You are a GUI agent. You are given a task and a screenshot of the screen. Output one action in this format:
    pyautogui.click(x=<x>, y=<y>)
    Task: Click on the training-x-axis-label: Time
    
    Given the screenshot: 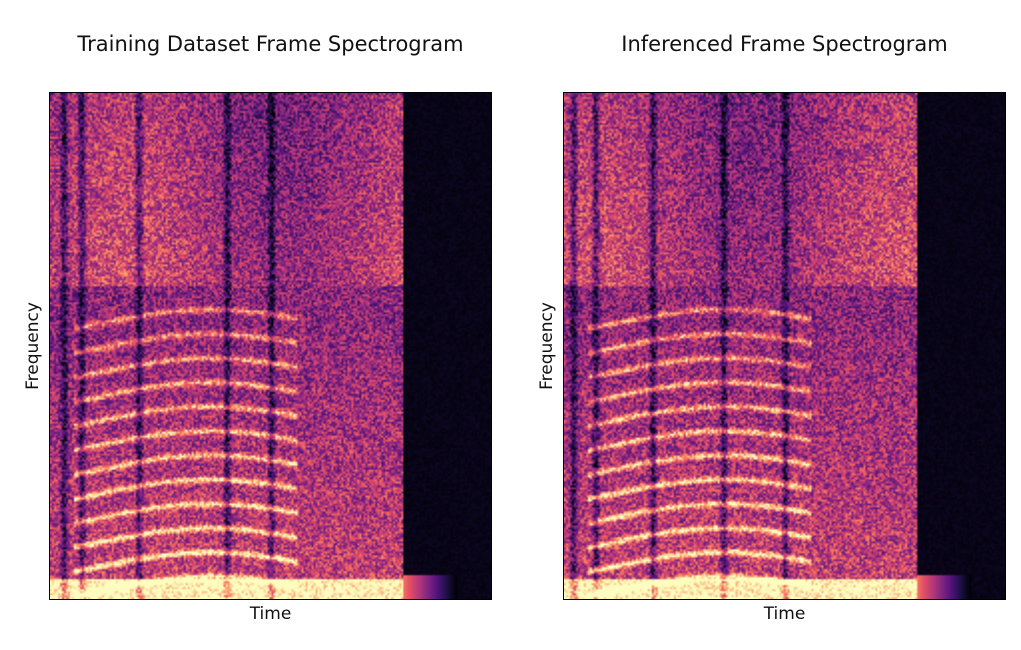 What is the action you would take?
    pyautogui.click(x=270, y=614)
    